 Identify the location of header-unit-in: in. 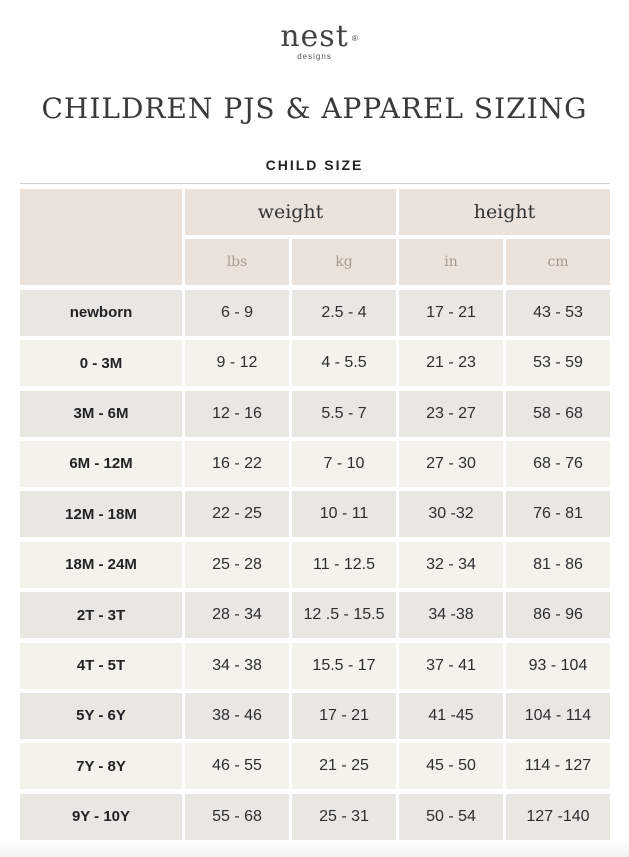
(451, 262).